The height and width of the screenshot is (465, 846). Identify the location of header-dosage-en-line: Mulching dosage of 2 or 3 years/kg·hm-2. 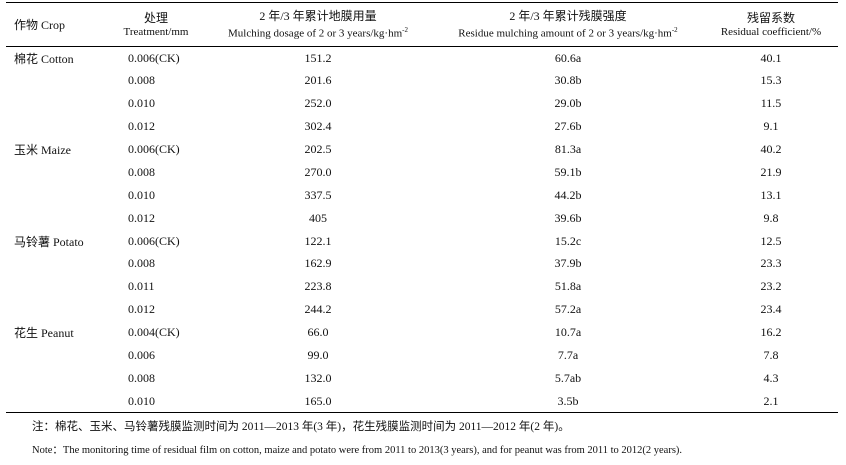
(318, 32).